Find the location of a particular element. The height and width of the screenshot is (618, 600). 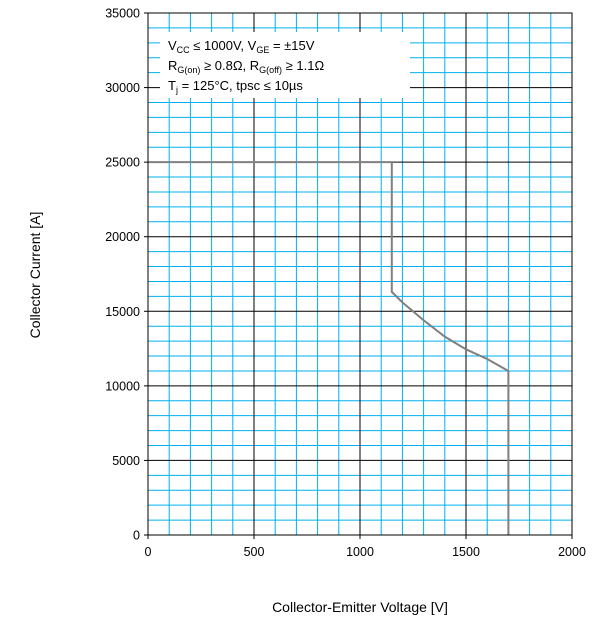

y-tick-label: 5000 is located at coordinates (126, 461).